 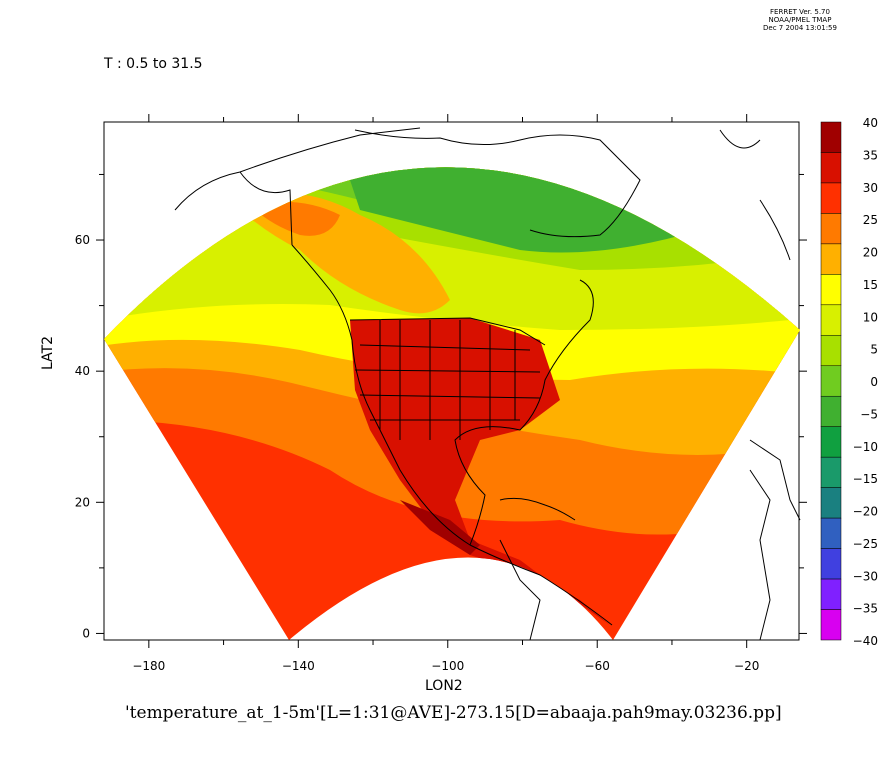 I want to click on colorbar-label: −5, so click(x=869, y=414).